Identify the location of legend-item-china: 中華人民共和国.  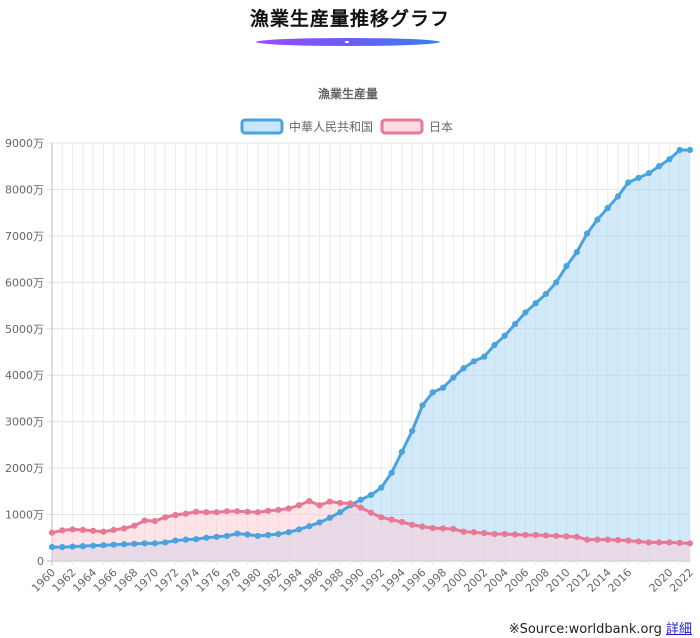
(306, 126).